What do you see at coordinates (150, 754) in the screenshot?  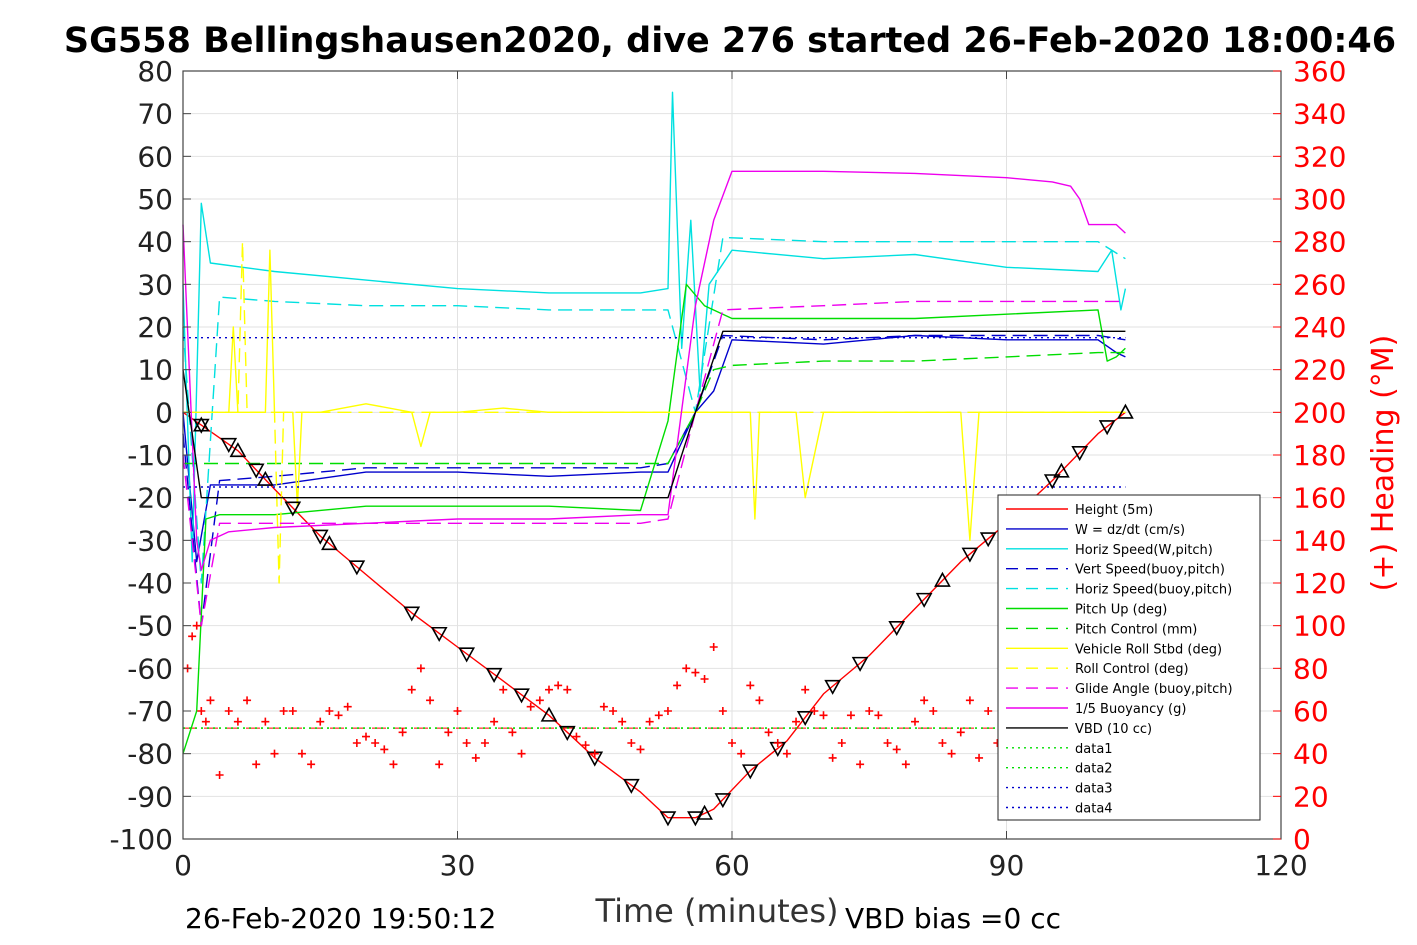 I see `y-tick-label: -80` at bounding box center [150, 754].